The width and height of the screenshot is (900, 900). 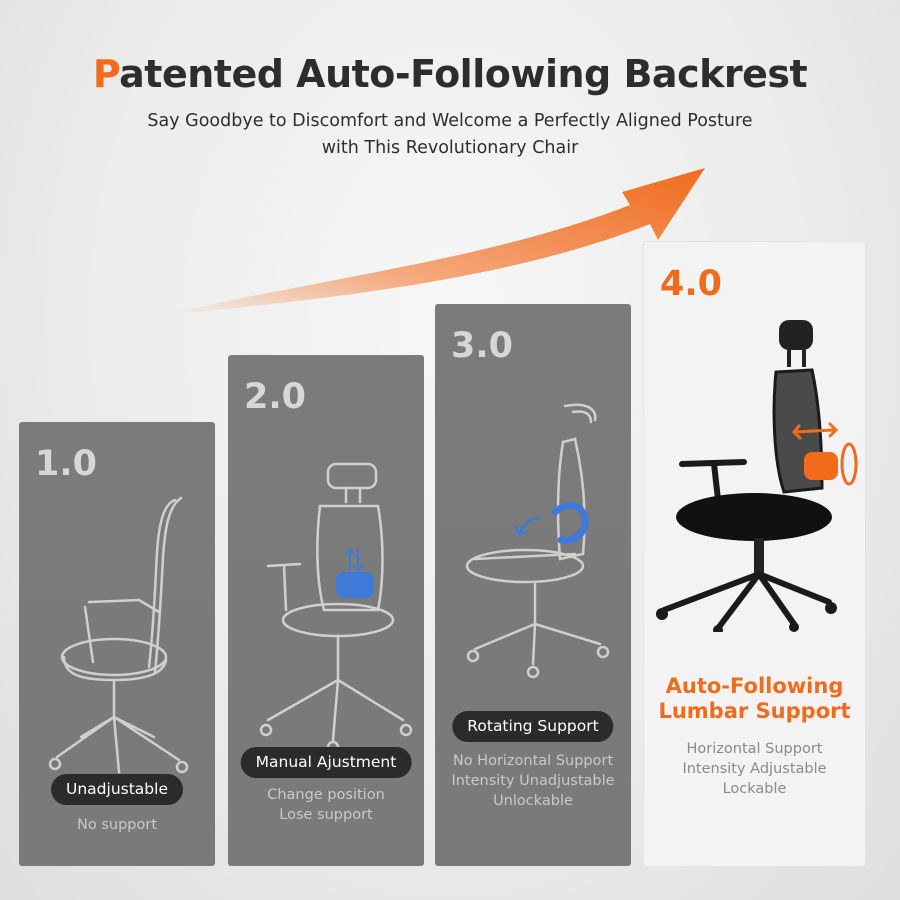 What do you see at coordinates (754, 749) in the screenshot?
I see `desc-line: Horizontal Support` at bounding box center [754, 749].